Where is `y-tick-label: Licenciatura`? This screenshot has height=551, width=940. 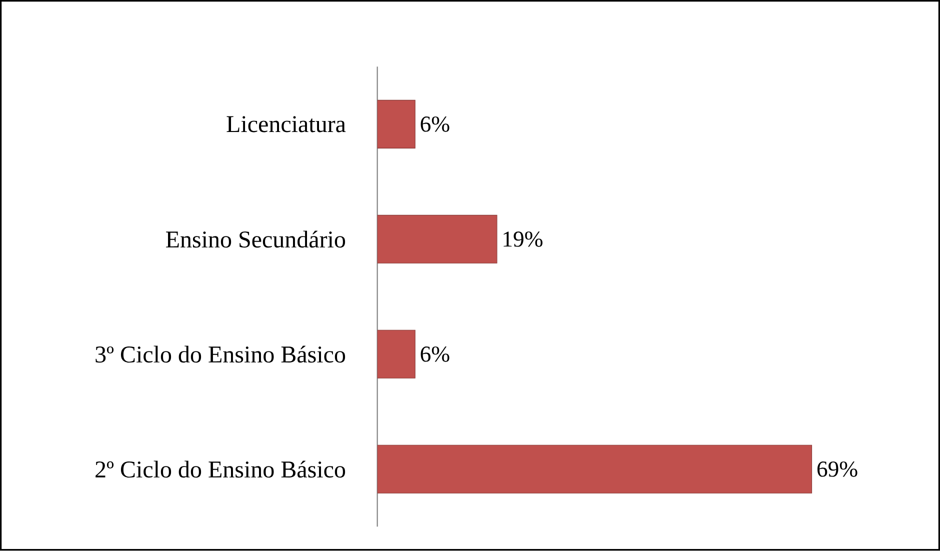
y-tick-label: Licenciatura is located at coordinates (286, 124).